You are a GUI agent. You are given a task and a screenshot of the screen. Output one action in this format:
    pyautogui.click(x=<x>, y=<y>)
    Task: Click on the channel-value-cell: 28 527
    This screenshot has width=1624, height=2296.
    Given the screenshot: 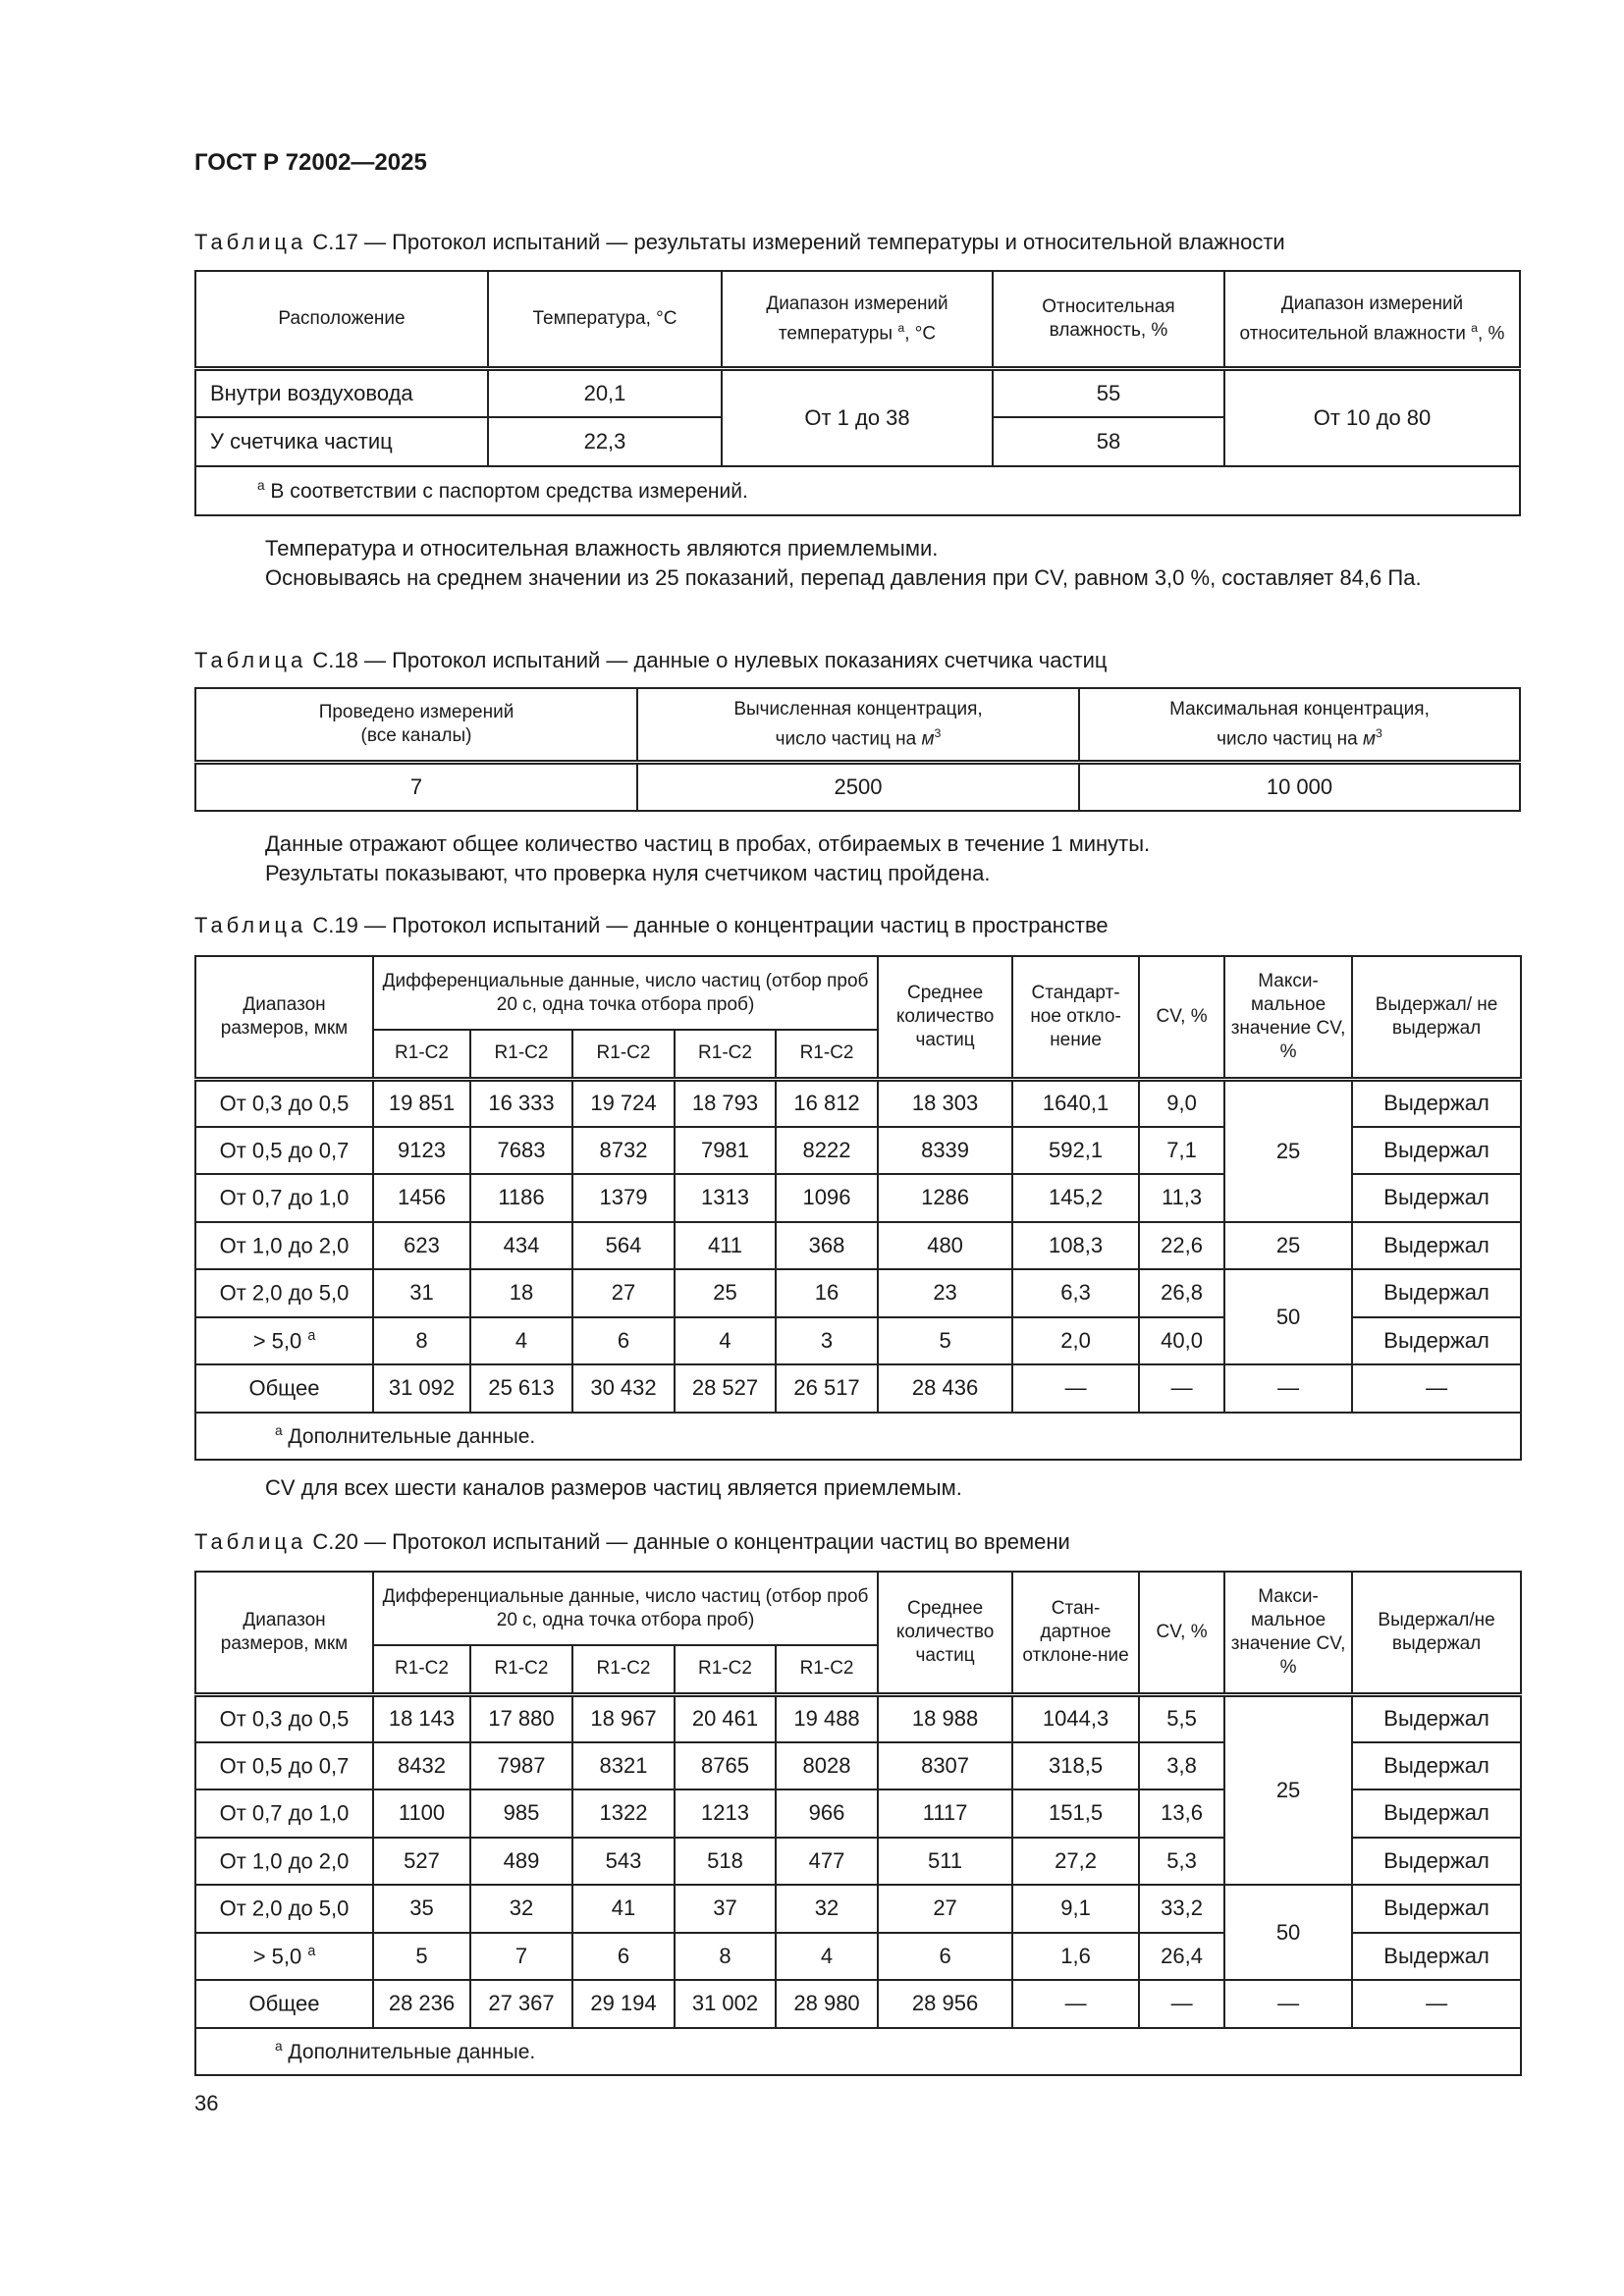 What is the action you would take?
    pyautogui.click(x=725, y=1388)
    